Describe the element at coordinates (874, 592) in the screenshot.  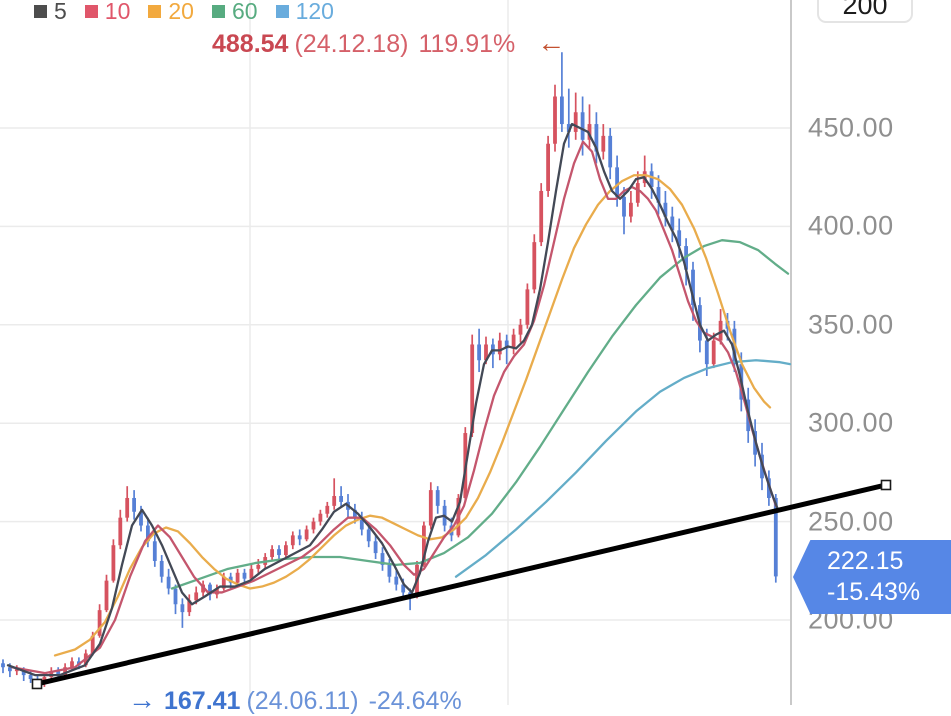
I see `current-price-change: -15.43%` at that location.